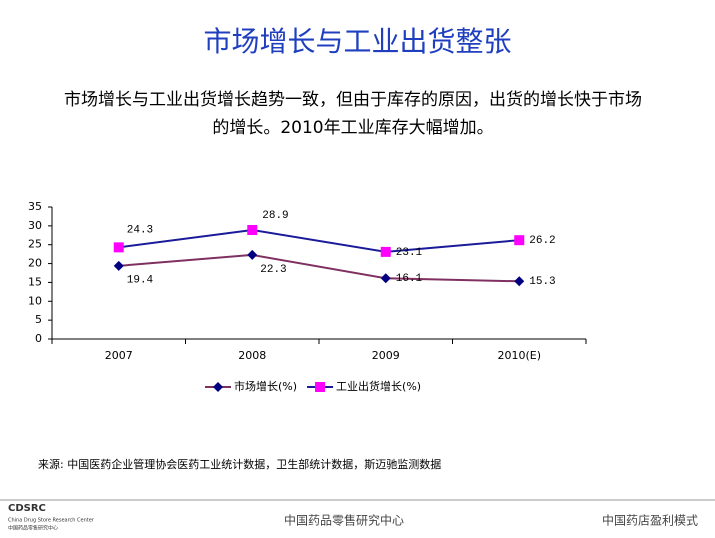  Describe the element at coordinates (650, 520) in the screenshot. I see `footer-right: 中国药店盈利模式` at that location.